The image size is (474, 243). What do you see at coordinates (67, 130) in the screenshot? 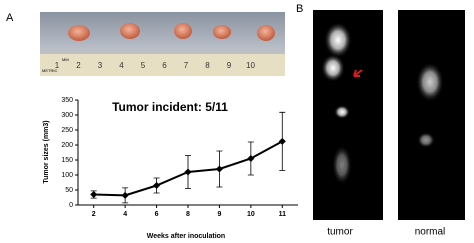
I see `y-tick-label: 250` at bounding box center [67, 130].